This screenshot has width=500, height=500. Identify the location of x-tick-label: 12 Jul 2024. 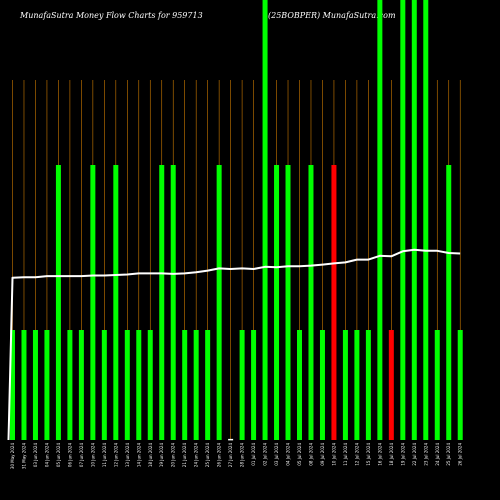
(356, 454).